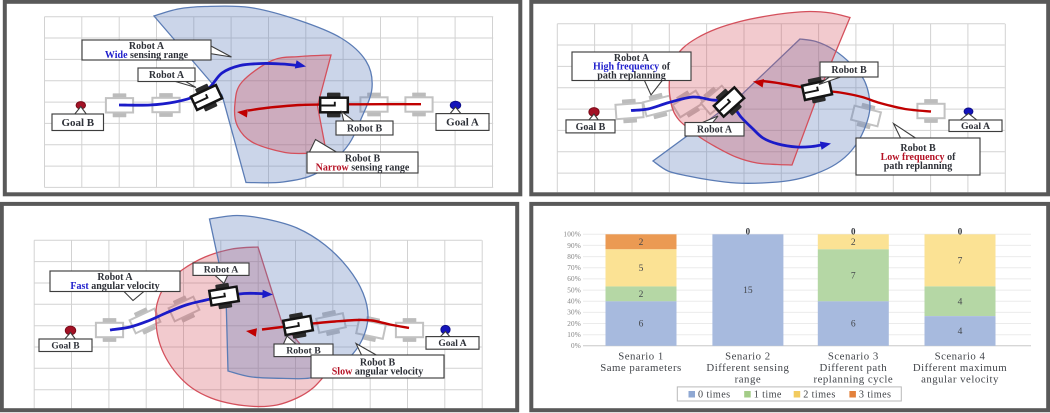  Describe the element at coordinates (574, 324) in the screenshot. I see `svg-text: 20%` at that location.